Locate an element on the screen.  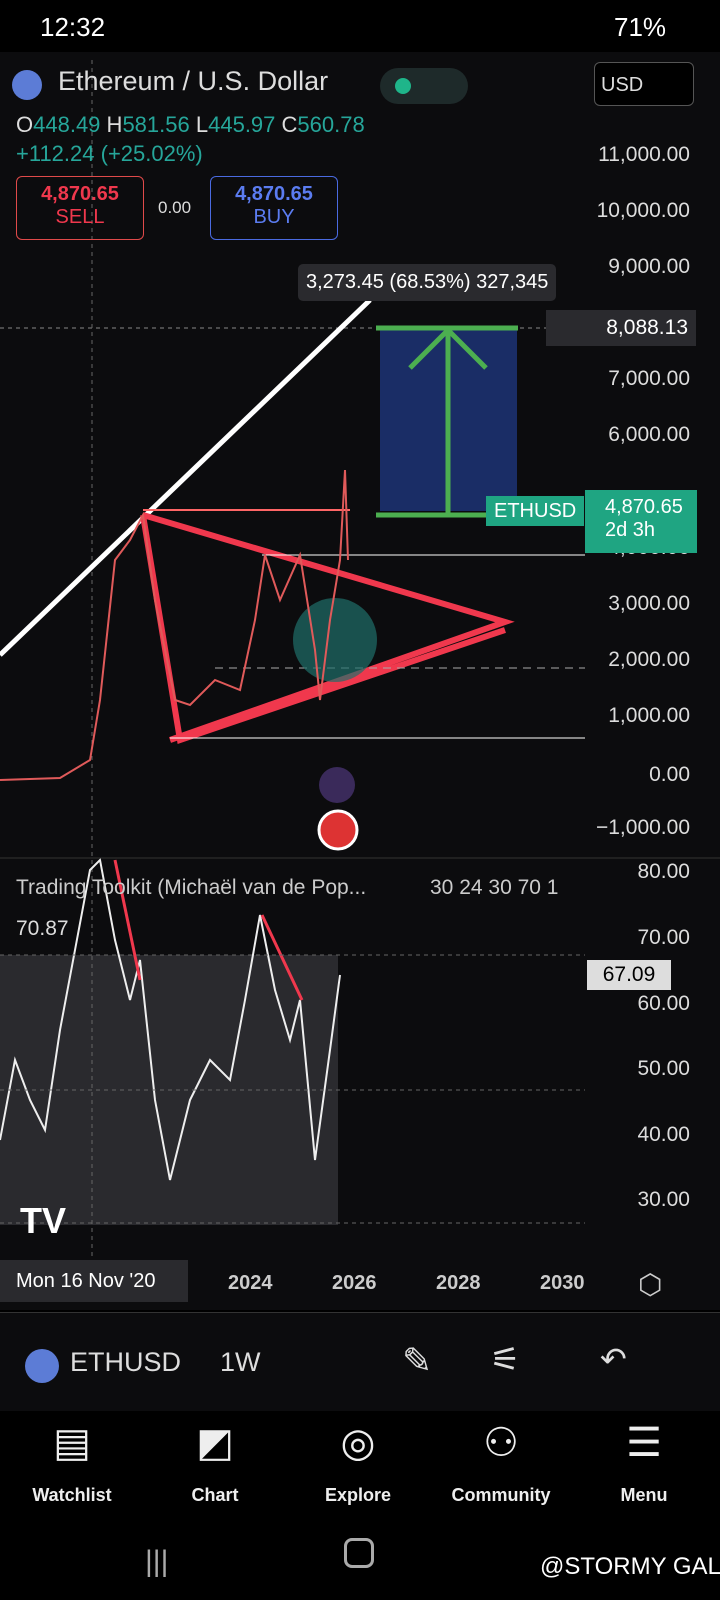
nav-icon: ⚇ is located at coordinates (501, 1443).